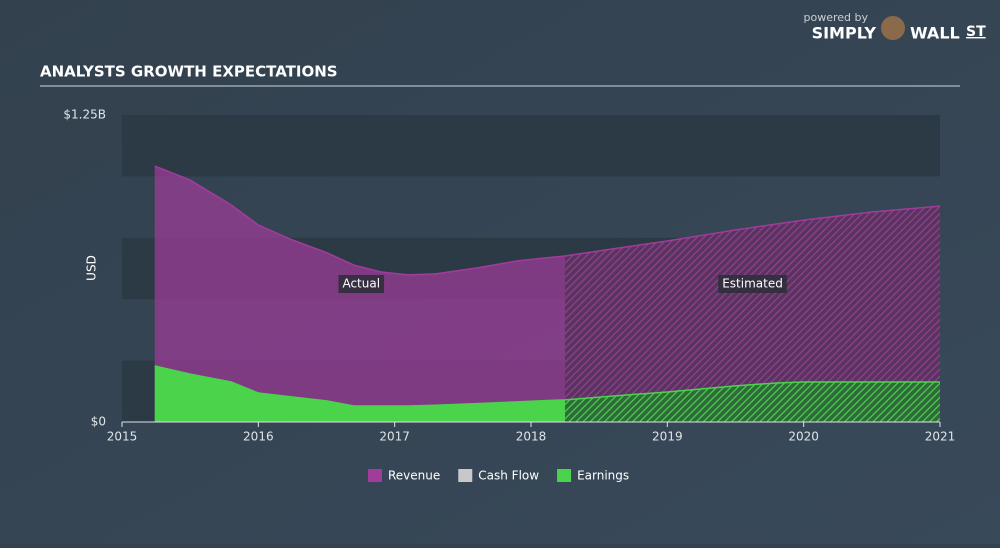 The width and height of the screenshot is (1000, 548). What do you see at coordinates (92, 268) in the screenshot?
I see `y-axis-label: USD` at bounding box center [92, 268].